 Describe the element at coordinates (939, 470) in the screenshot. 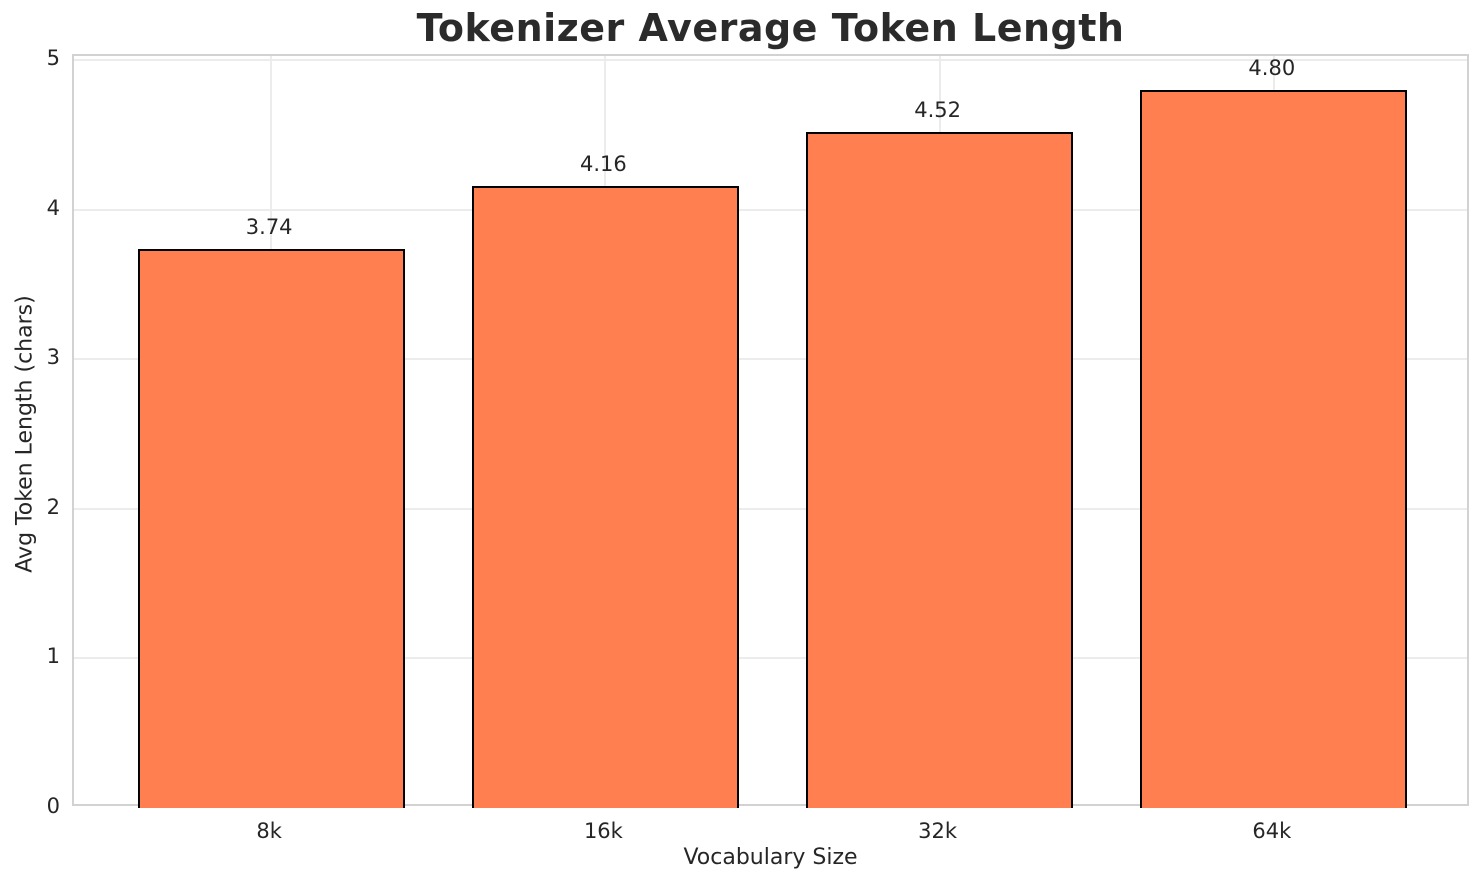

I see `bar-32k` at that location.